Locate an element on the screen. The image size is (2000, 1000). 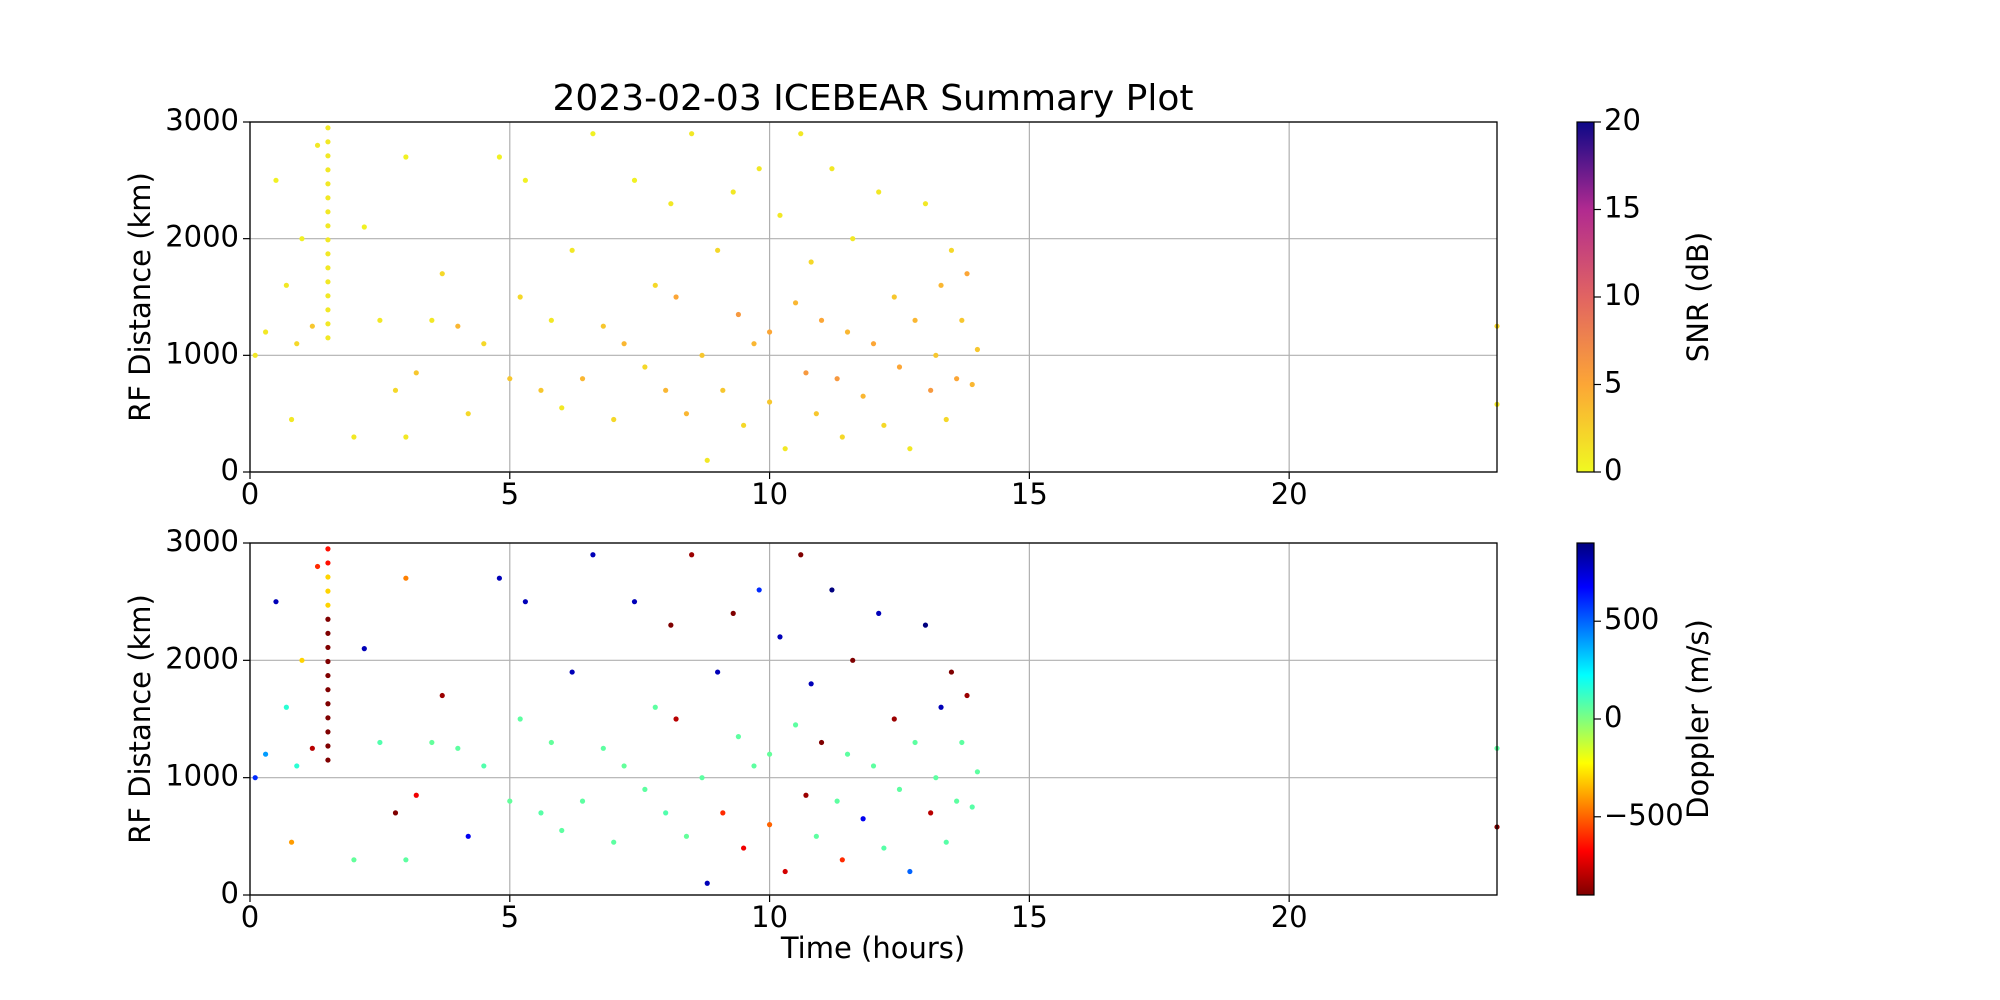
x-tick-label: 5 is located at coordinates (510, 494).